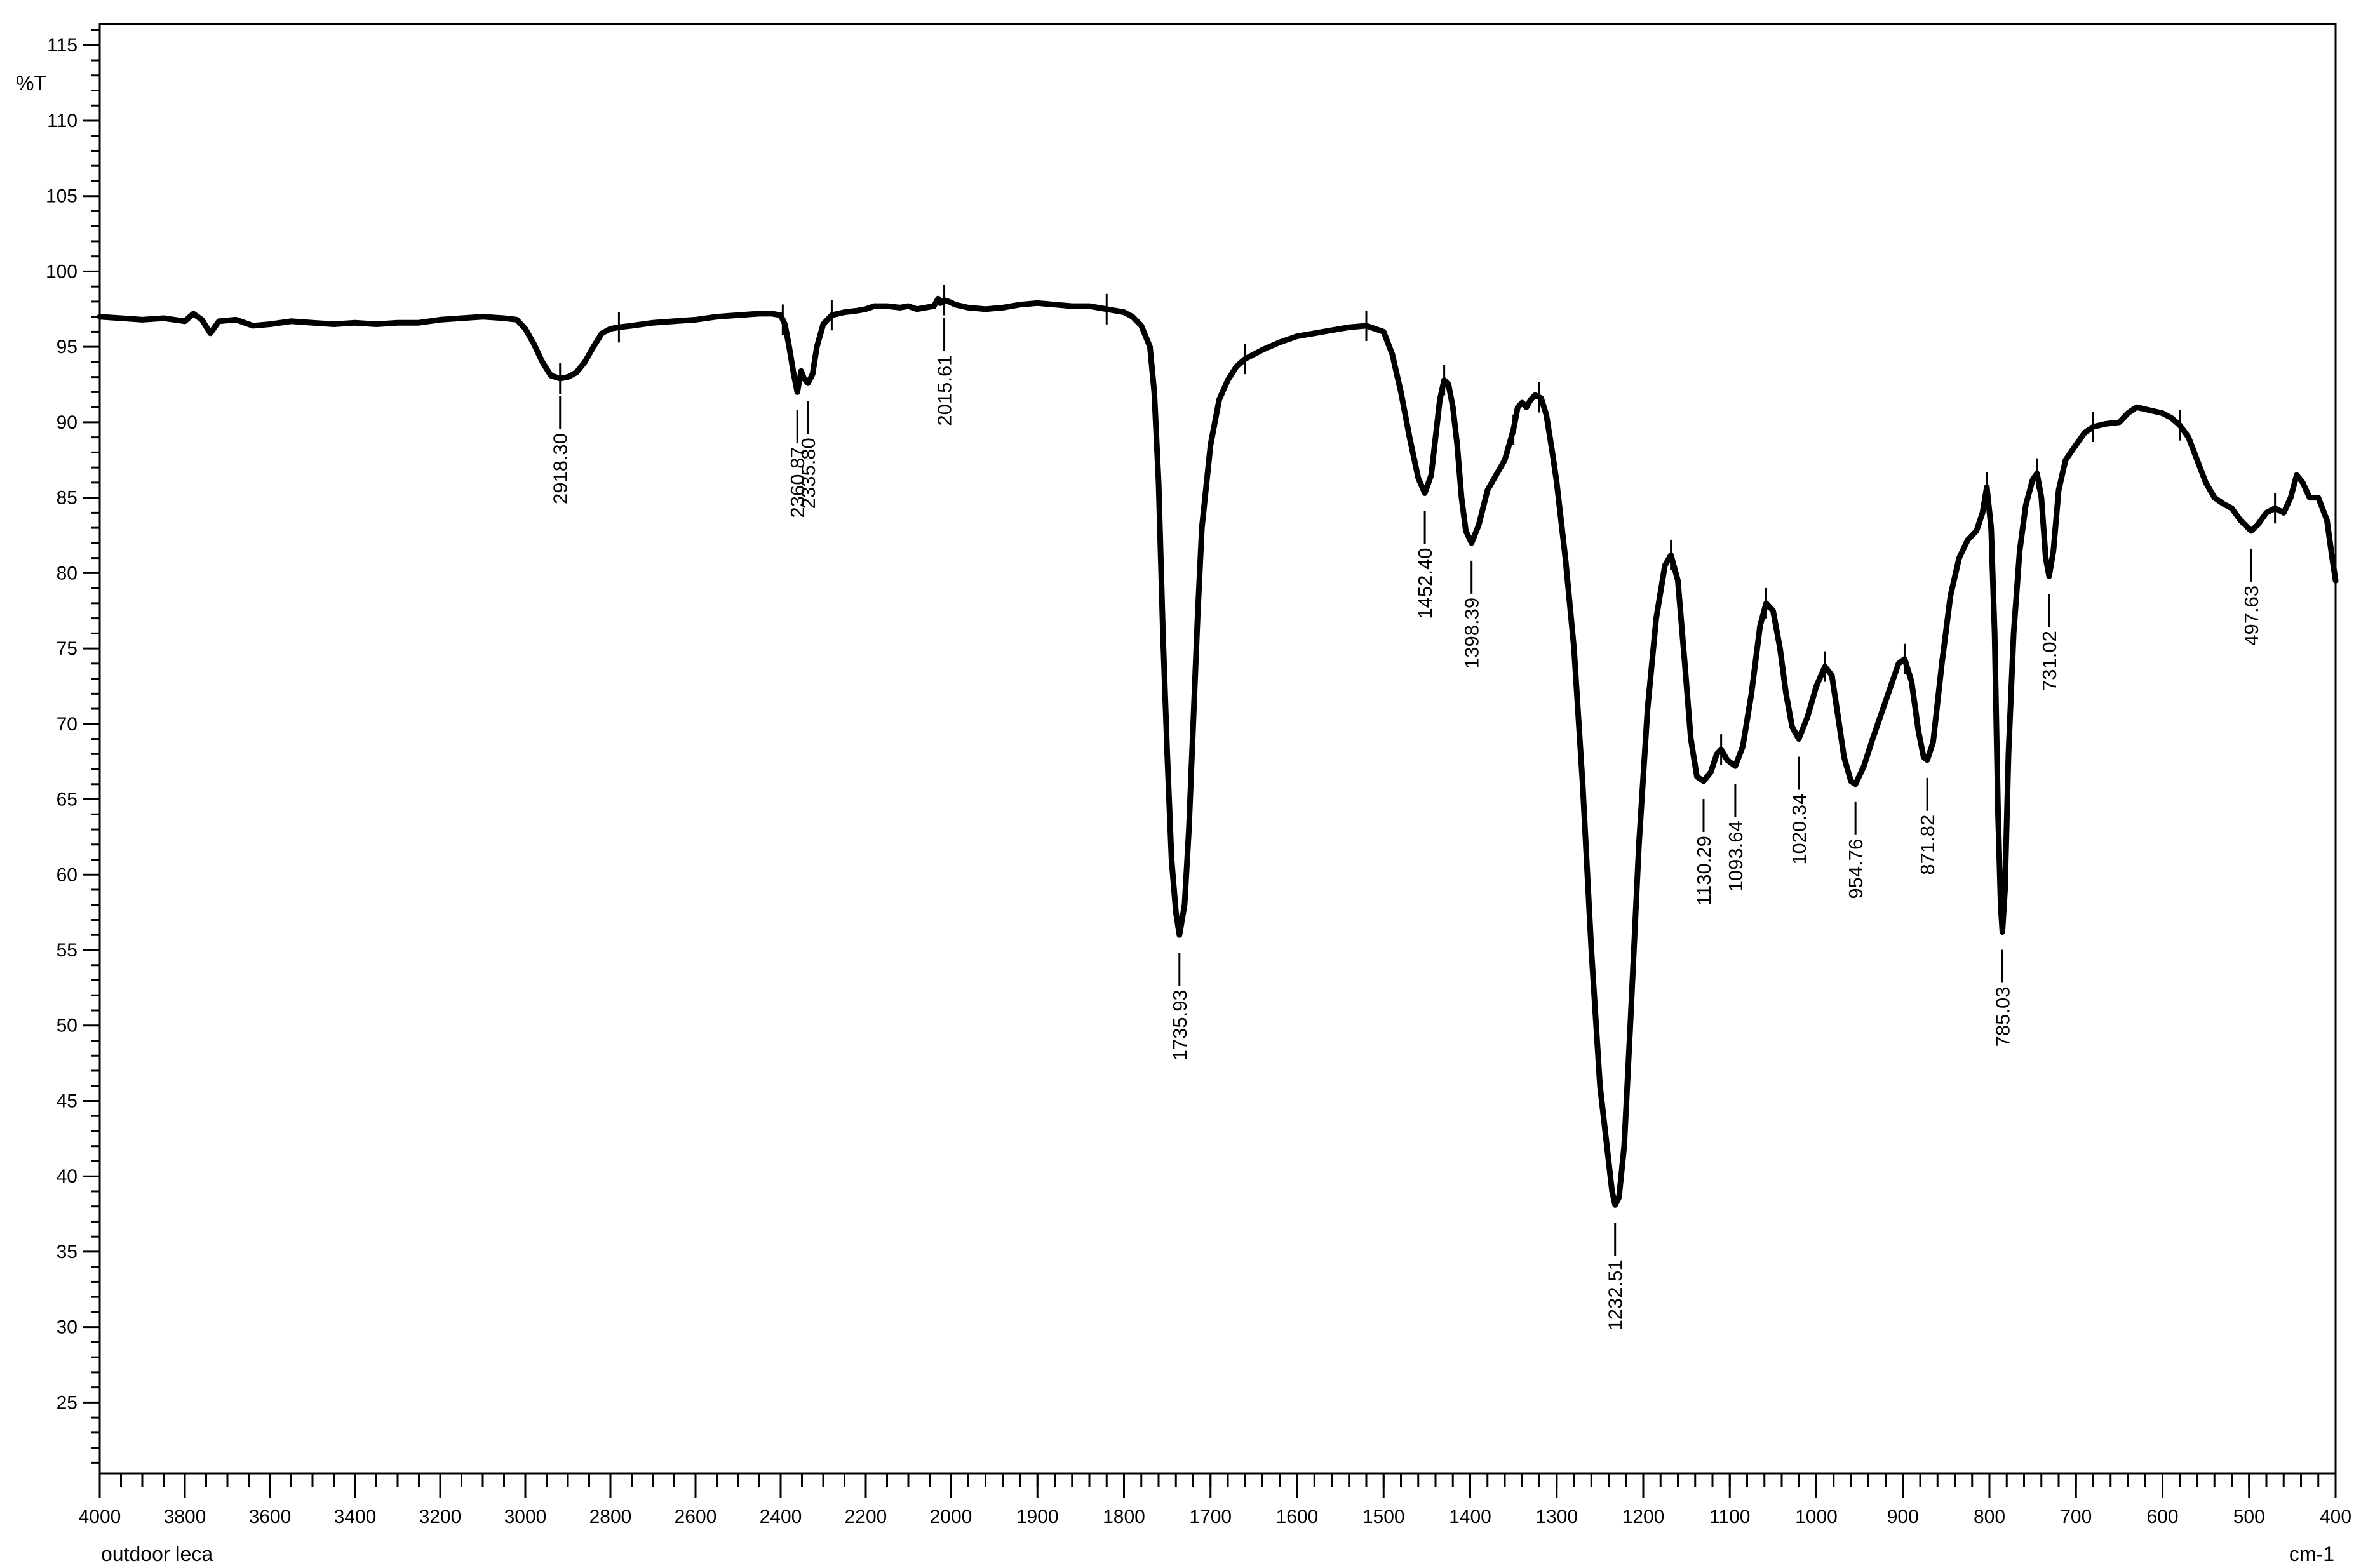 This screenshot has height=1568, width=2368. What do you see at coordinates (2076, 1516) in the screenshot?
I see `x-tick-label: 700` at bounding box center [2076, 1516].